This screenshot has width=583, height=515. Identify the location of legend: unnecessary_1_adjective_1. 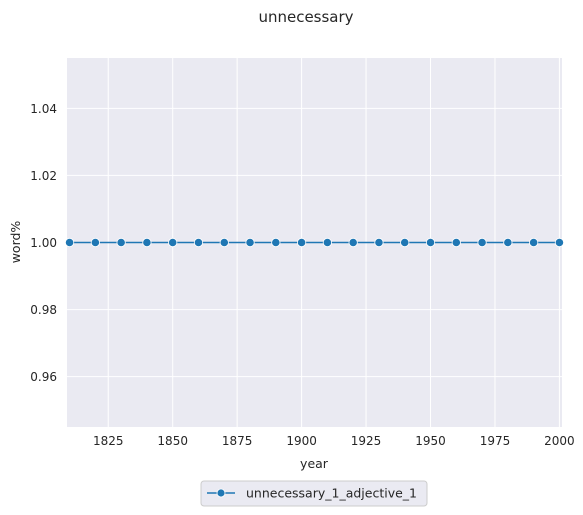
(314, 493).